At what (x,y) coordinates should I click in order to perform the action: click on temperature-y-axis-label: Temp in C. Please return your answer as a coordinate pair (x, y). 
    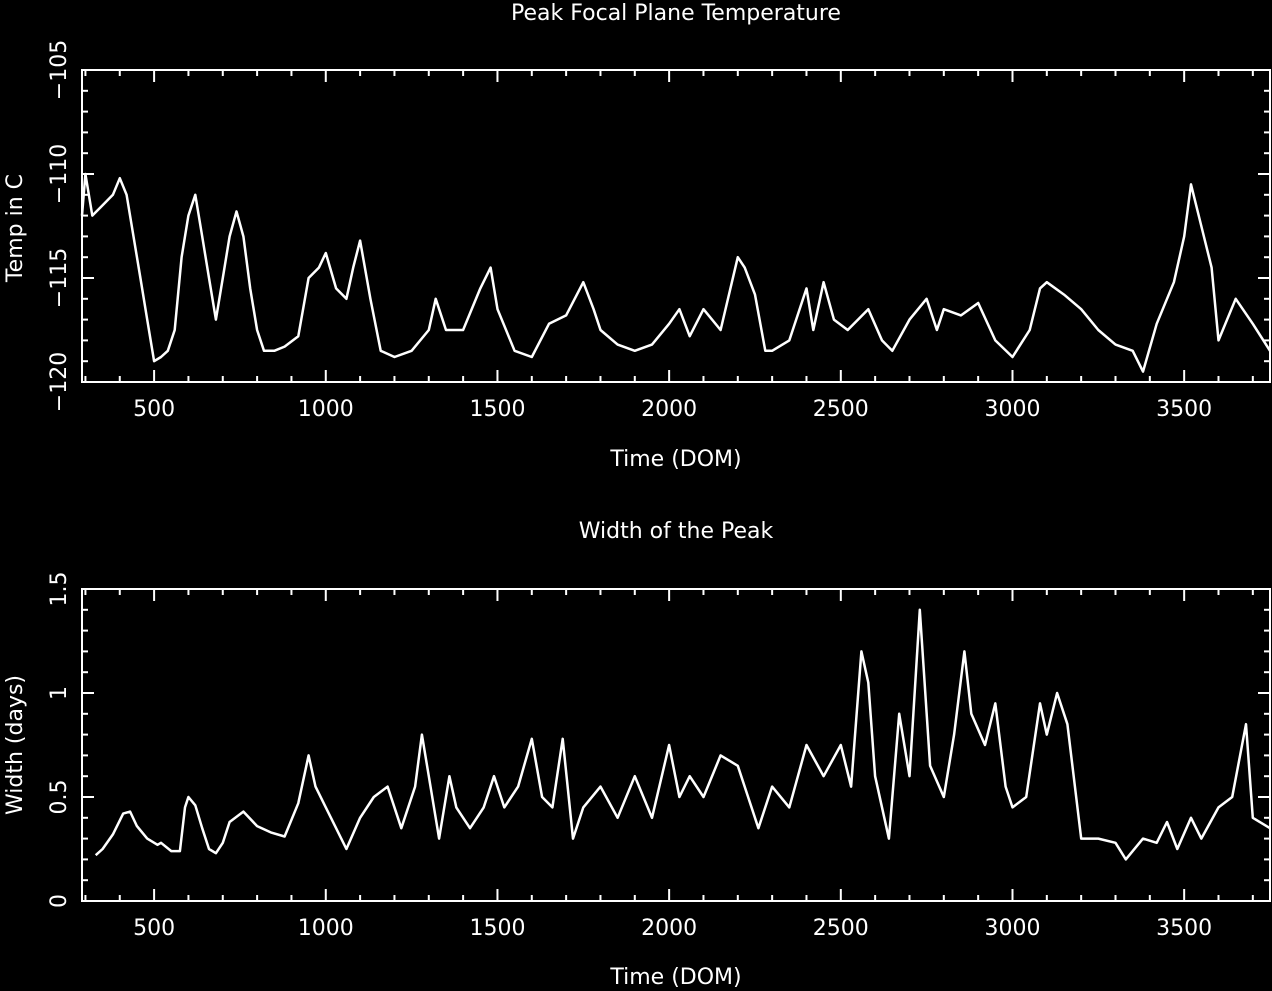
    Looking at the image, I should click on (15, 228).